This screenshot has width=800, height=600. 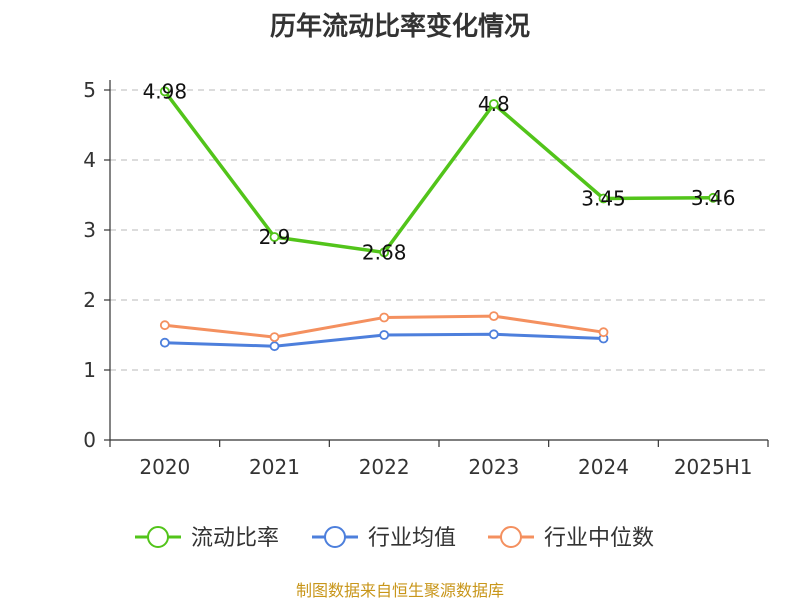 I want to click on legend-item: 行业中位数, so click(x=571, y=538).